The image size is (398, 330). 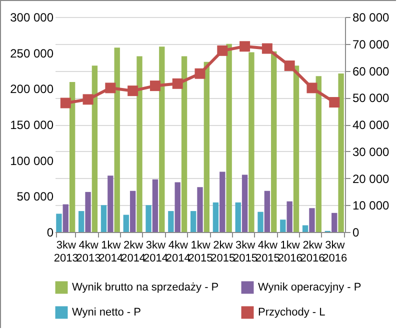 What do you see at coordinates (32, 17) in the screenshot?
I see `y-tick-label: 300 000` at bounding box center [32, 17].